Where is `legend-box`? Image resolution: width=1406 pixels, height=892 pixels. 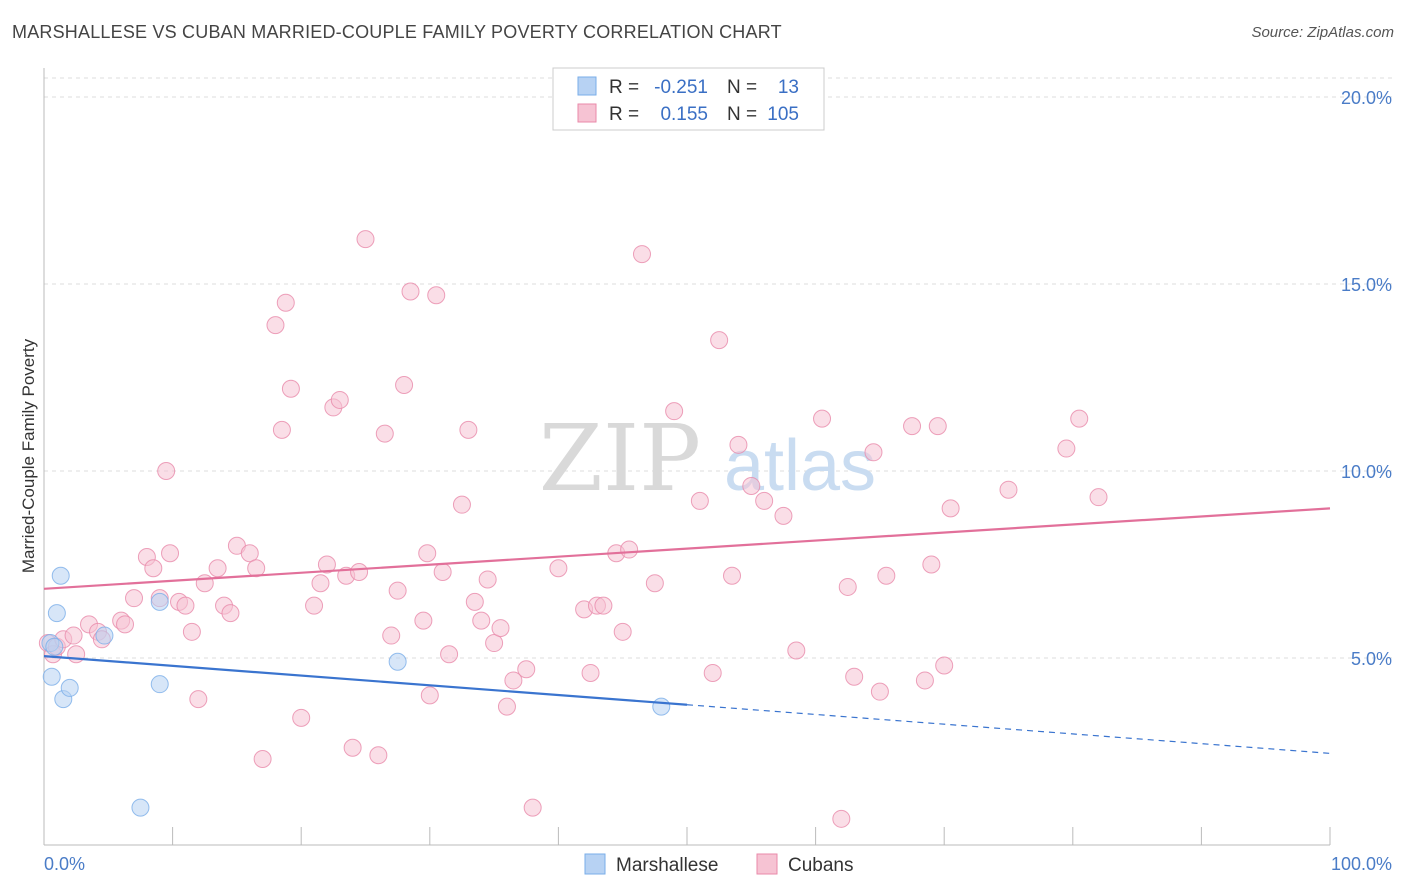 legend-box is located at coordinates (688, 99).